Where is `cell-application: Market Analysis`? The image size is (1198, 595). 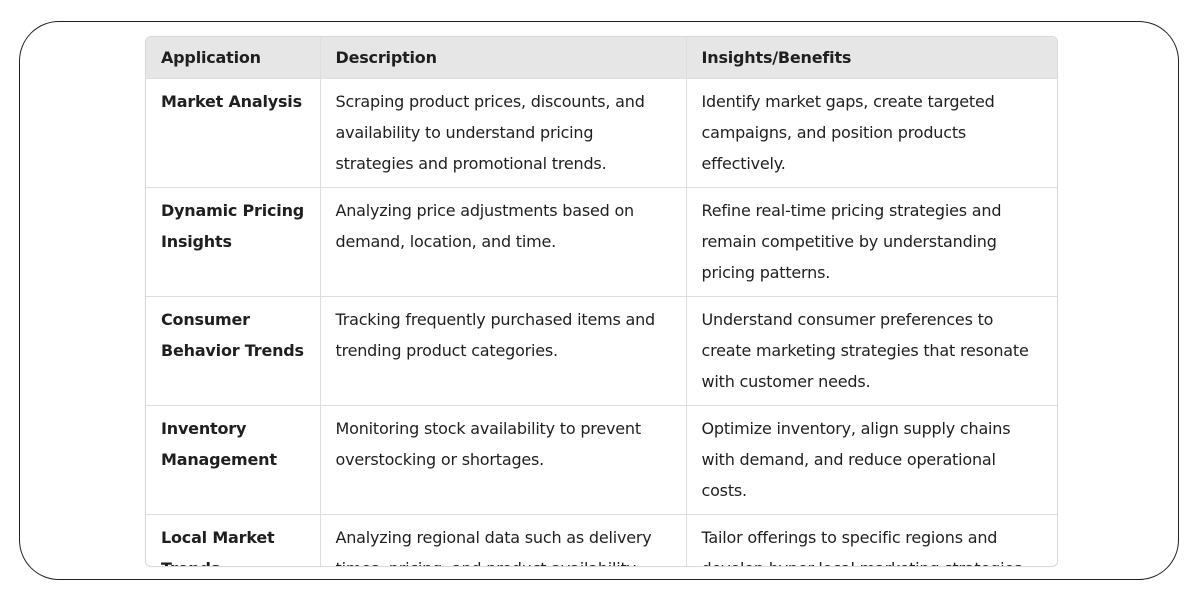 cell-application: Market Analysis is located at coordinates (233, 133).